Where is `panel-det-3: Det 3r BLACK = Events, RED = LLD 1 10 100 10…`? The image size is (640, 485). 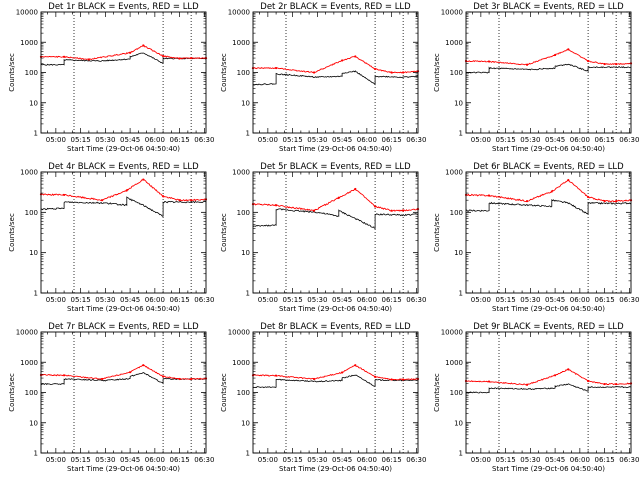
panel-det-3: Det 3r BLACK = Events, RED = LLD 1 10 100 10… is located at coordinates (536, 77).